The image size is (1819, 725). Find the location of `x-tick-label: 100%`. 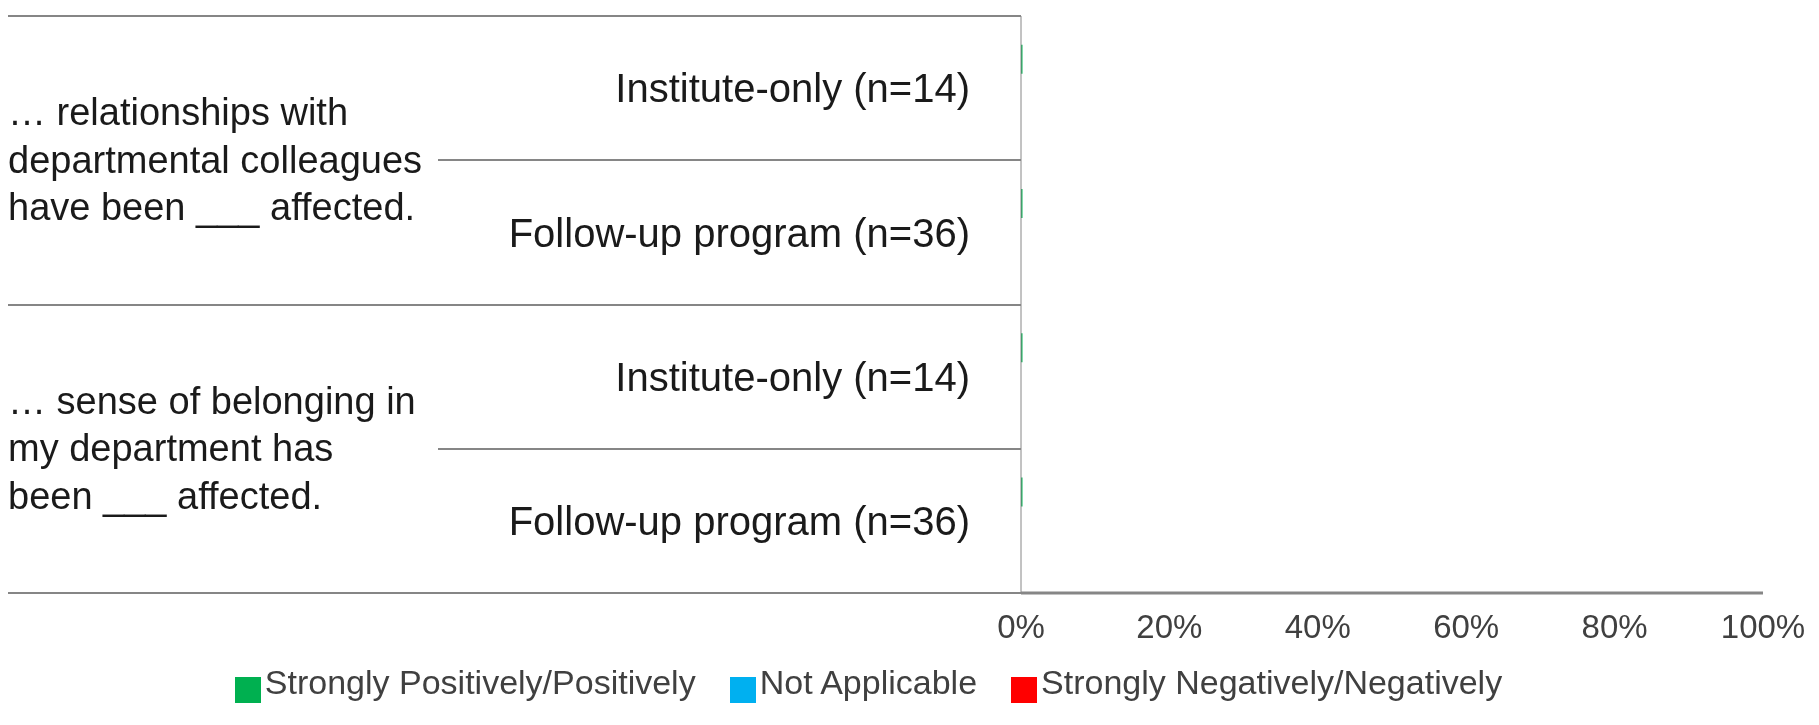

x-tick-label: 100% is located at coordinates (1763, 627).